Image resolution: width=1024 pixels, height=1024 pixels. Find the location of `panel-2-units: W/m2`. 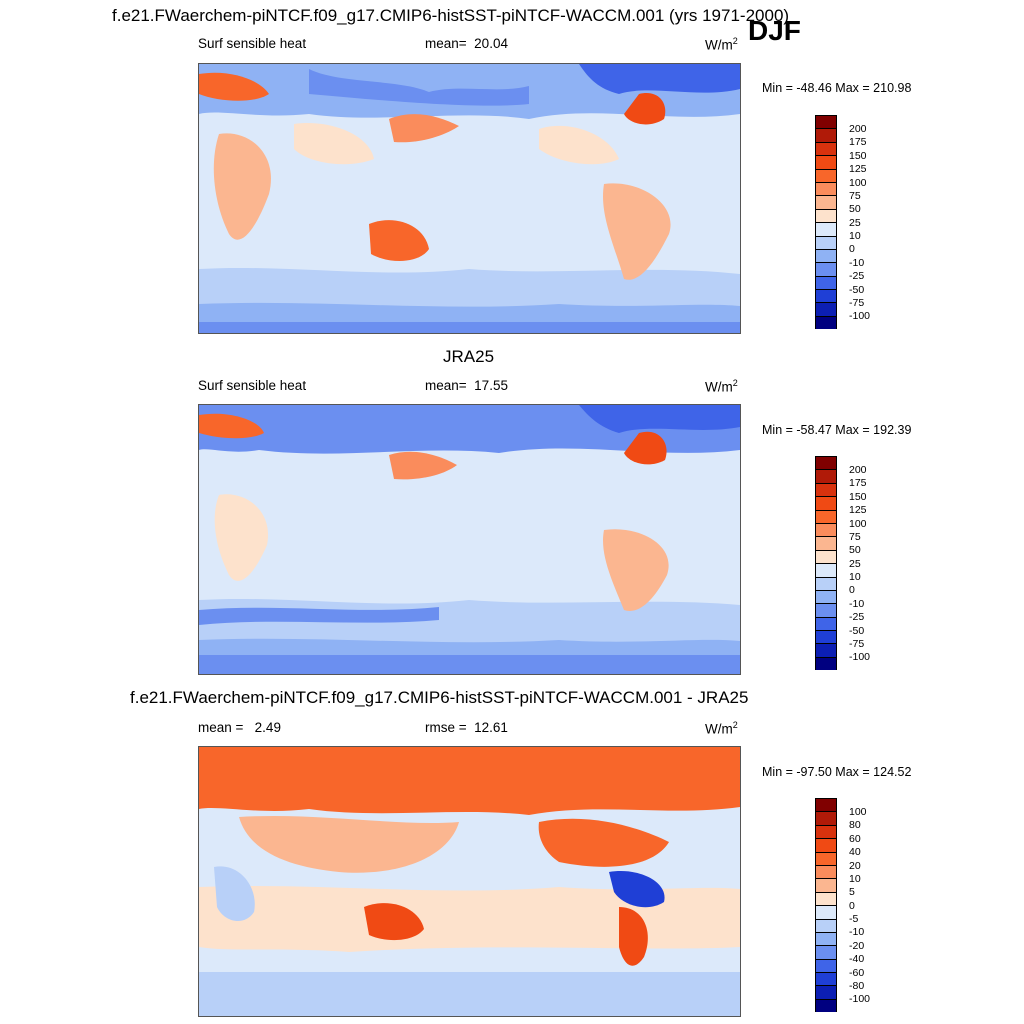

panel-2-units: W/m2 is located at coordinates (721, 386).